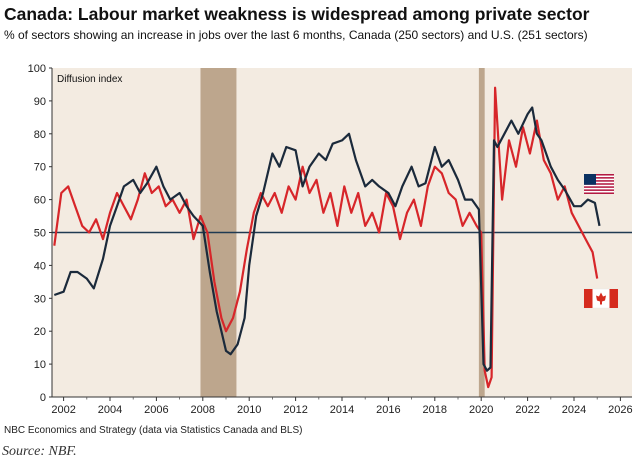  What do you see at coordinates (388, 410) in the screenshot?
I see `x-tick-label: 2016` at bounding box center [388, 410].